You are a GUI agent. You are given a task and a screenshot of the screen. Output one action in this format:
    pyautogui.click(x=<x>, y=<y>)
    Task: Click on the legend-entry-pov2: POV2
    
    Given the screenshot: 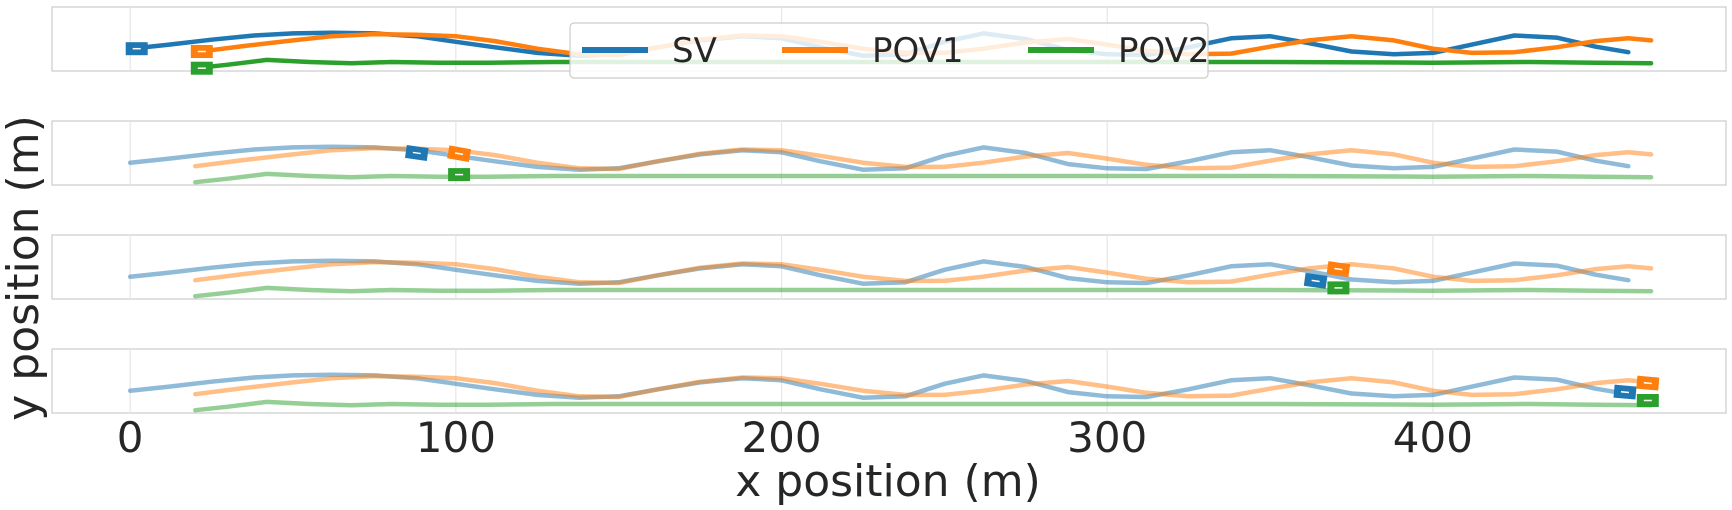 What is the action you would take?
    pyautogui.click(x=1119, y=51)
    